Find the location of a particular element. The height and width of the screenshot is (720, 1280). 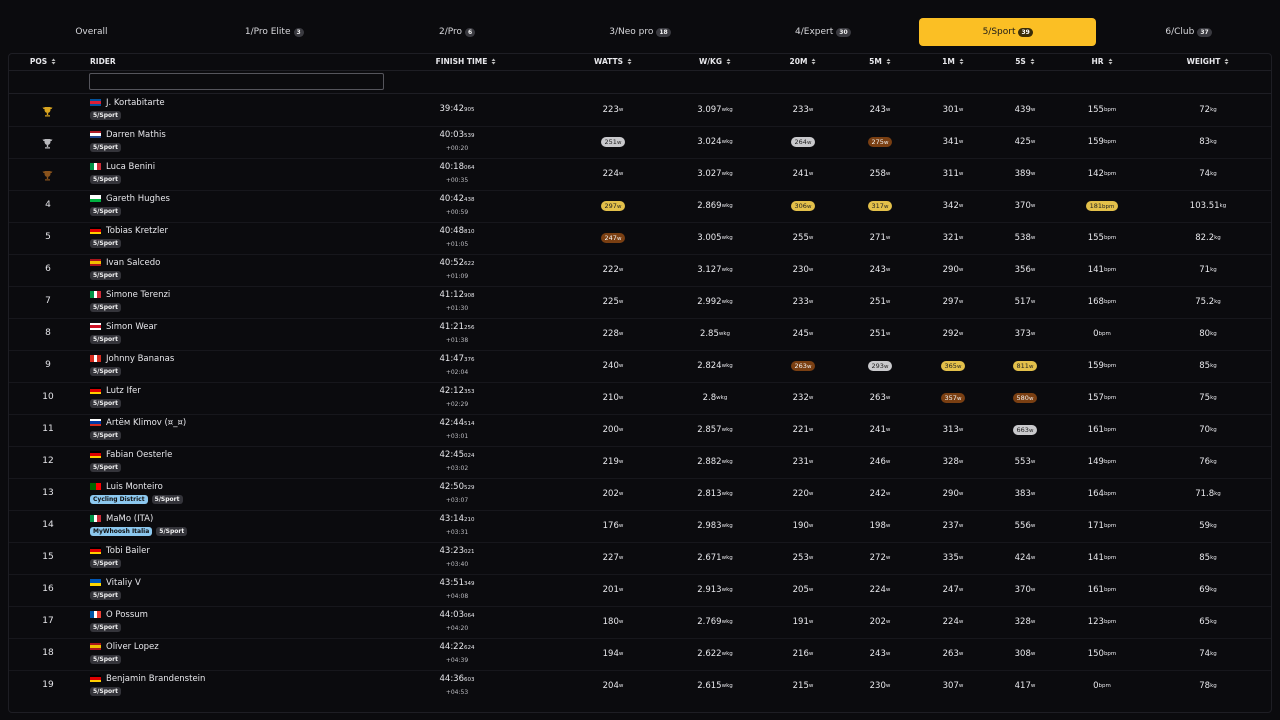

rider-name: Simone Terenzi is located at coordinates (138, 295).